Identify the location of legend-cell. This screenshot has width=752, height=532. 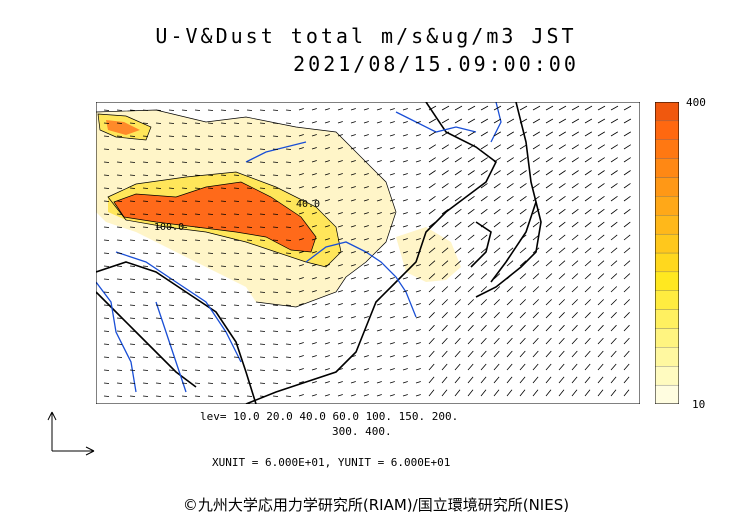
(667, 281).